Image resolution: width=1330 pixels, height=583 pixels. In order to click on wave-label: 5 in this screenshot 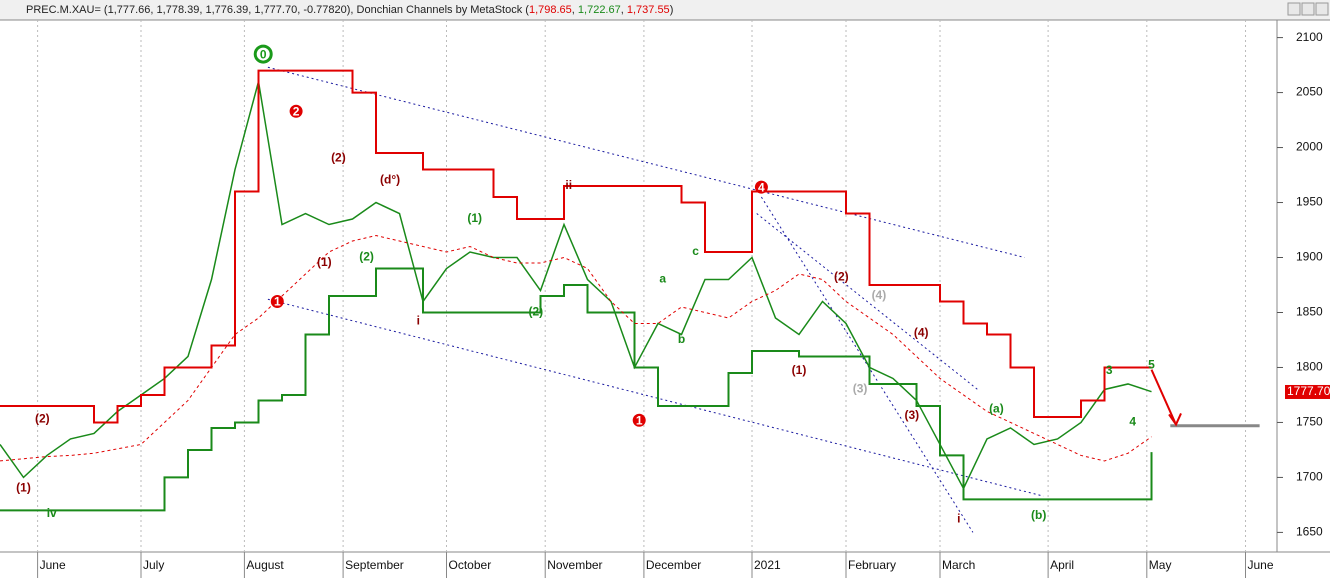, I will do `click(1151, 364)`.